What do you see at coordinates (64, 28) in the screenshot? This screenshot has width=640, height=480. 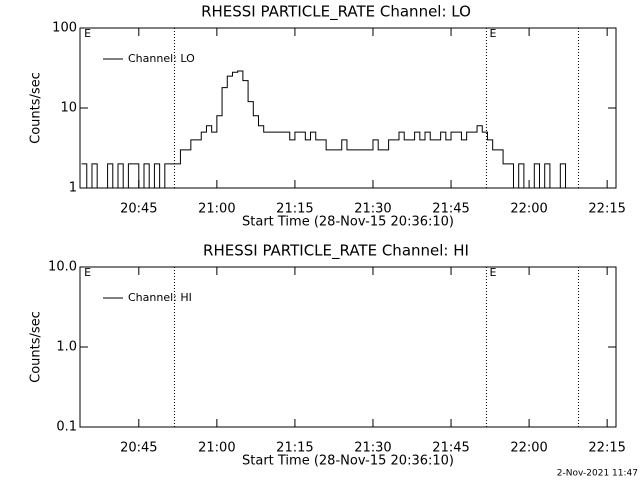 I see `y-tick-label: 100` at bounding box center [64, 28].